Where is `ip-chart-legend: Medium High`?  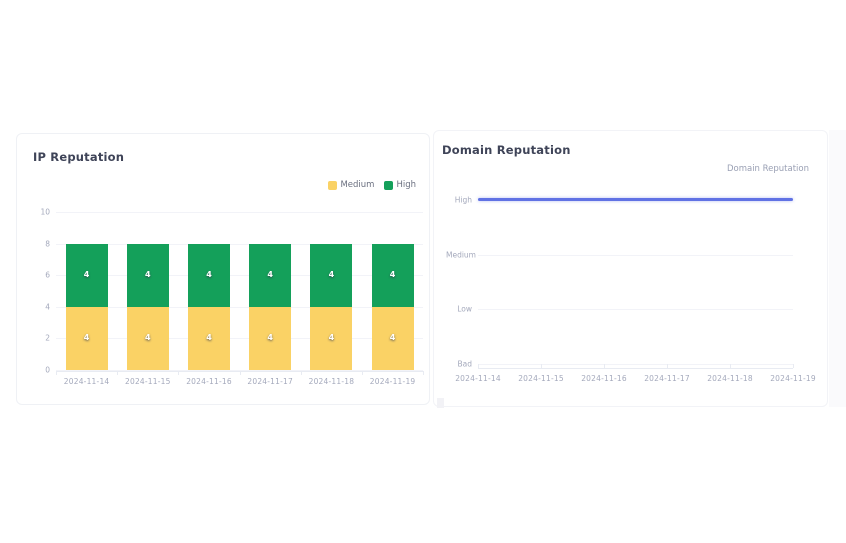 ip-chart-legend: Medium High is located at coordinates (372, 185).